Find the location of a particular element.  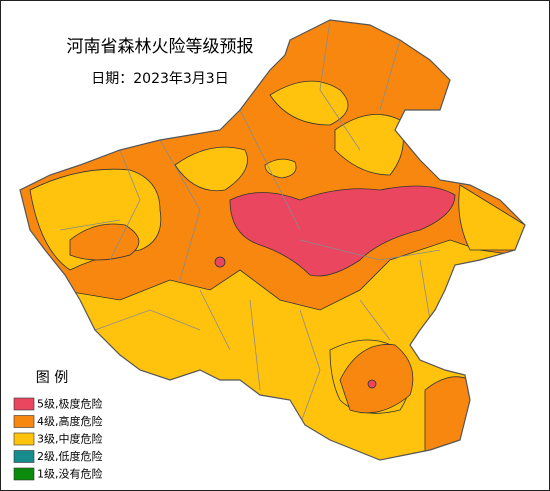

legend-label: 5级,极度危险 is located at coordinates (70, 404).